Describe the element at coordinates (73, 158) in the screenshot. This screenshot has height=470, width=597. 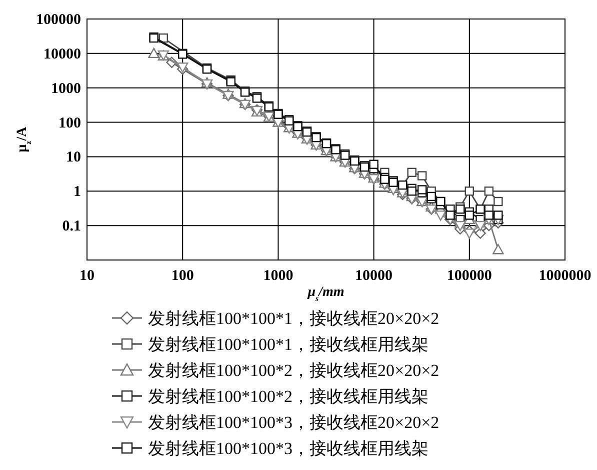
I see `y-tick-label: 10` at that location.